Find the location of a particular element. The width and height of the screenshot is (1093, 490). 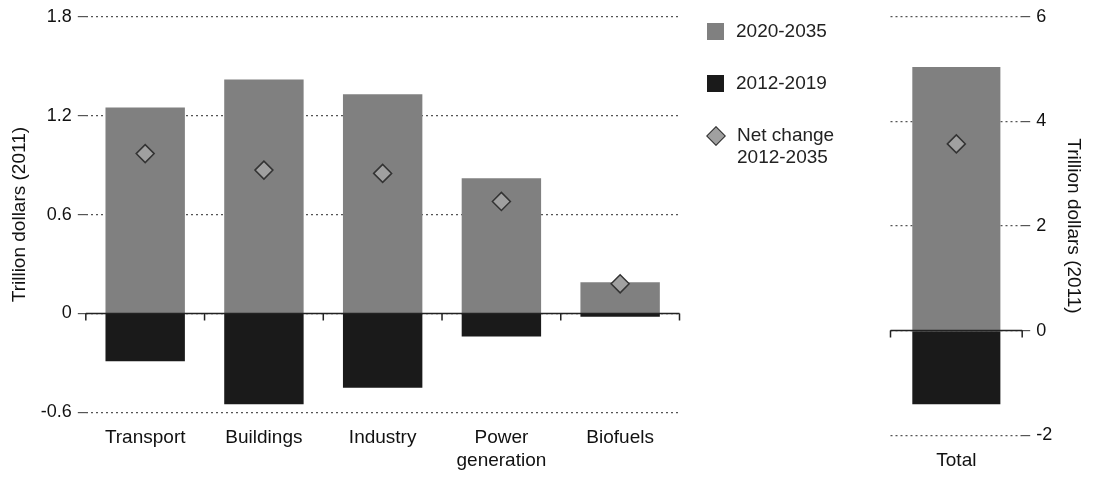

y2-tick-label: -2 is located at coordinates (1044, 434).